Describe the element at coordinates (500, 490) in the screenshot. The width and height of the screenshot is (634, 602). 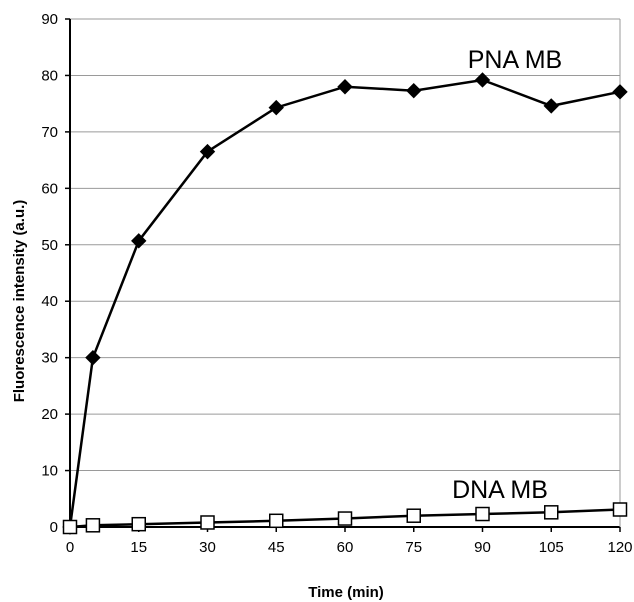
I see `series-label-dna-mb: DNA MB` at that location.